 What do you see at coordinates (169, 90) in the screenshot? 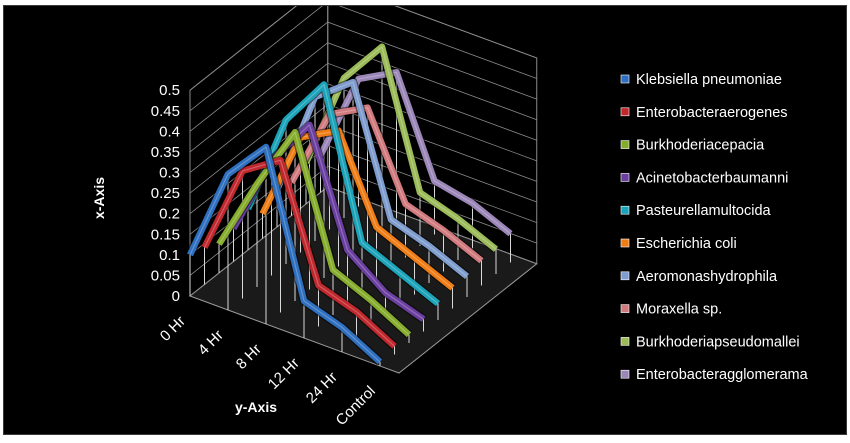
I see `y-tick-label: 0.5` at bounding box center [169, 90].